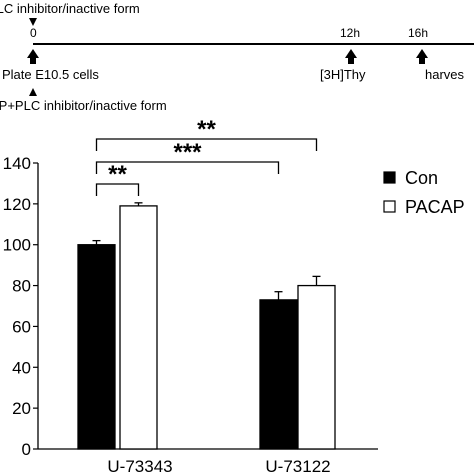  What do you see at coordinates (17, 245) in the screenshot?
I see `y-tick-label: 100` at bounding box center [17, 245].